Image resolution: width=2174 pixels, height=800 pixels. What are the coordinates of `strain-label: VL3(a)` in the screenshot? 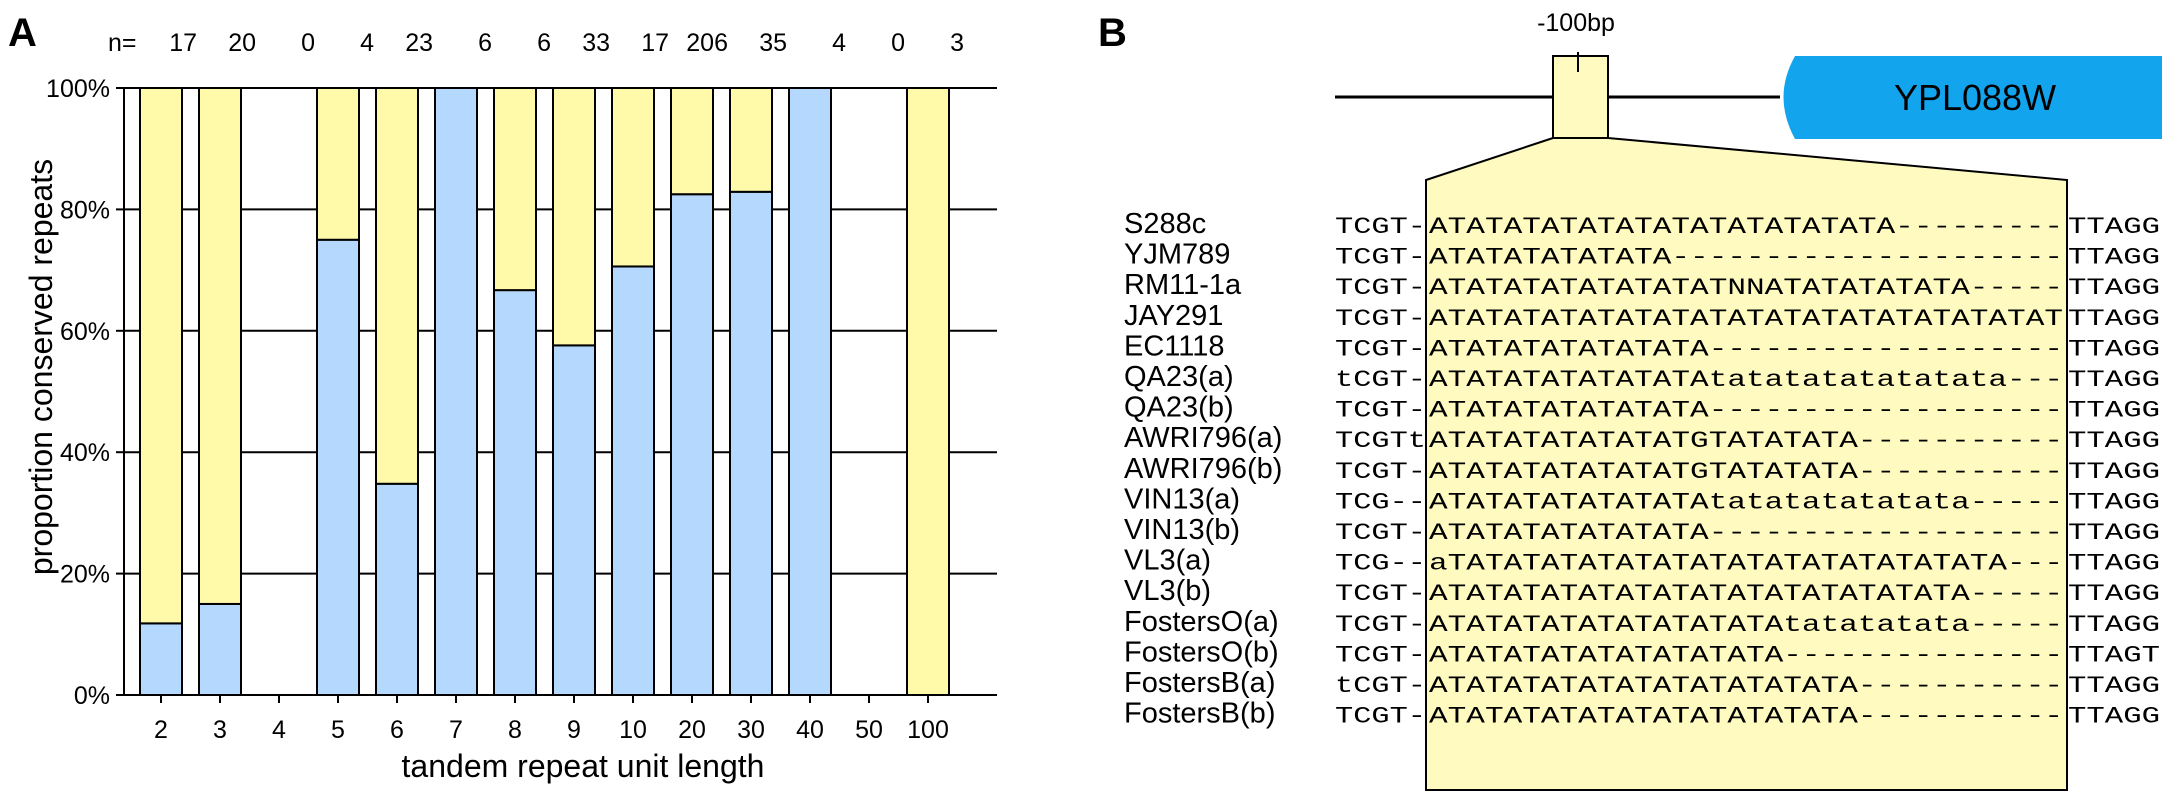 It's located at (1167, 561).